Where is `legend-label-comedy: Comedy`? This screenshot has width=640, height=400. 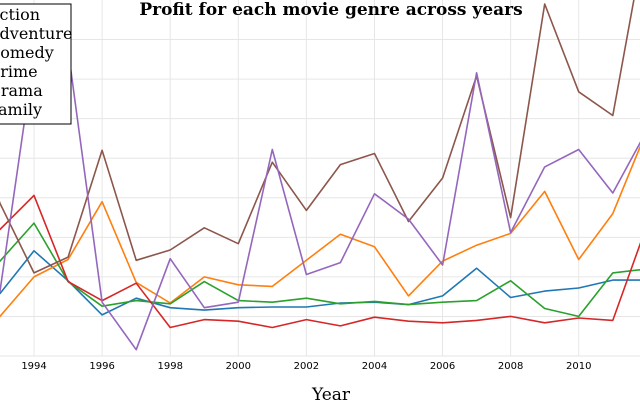
legend-label-comedy: Comedy is located at coordinates (27, 52).